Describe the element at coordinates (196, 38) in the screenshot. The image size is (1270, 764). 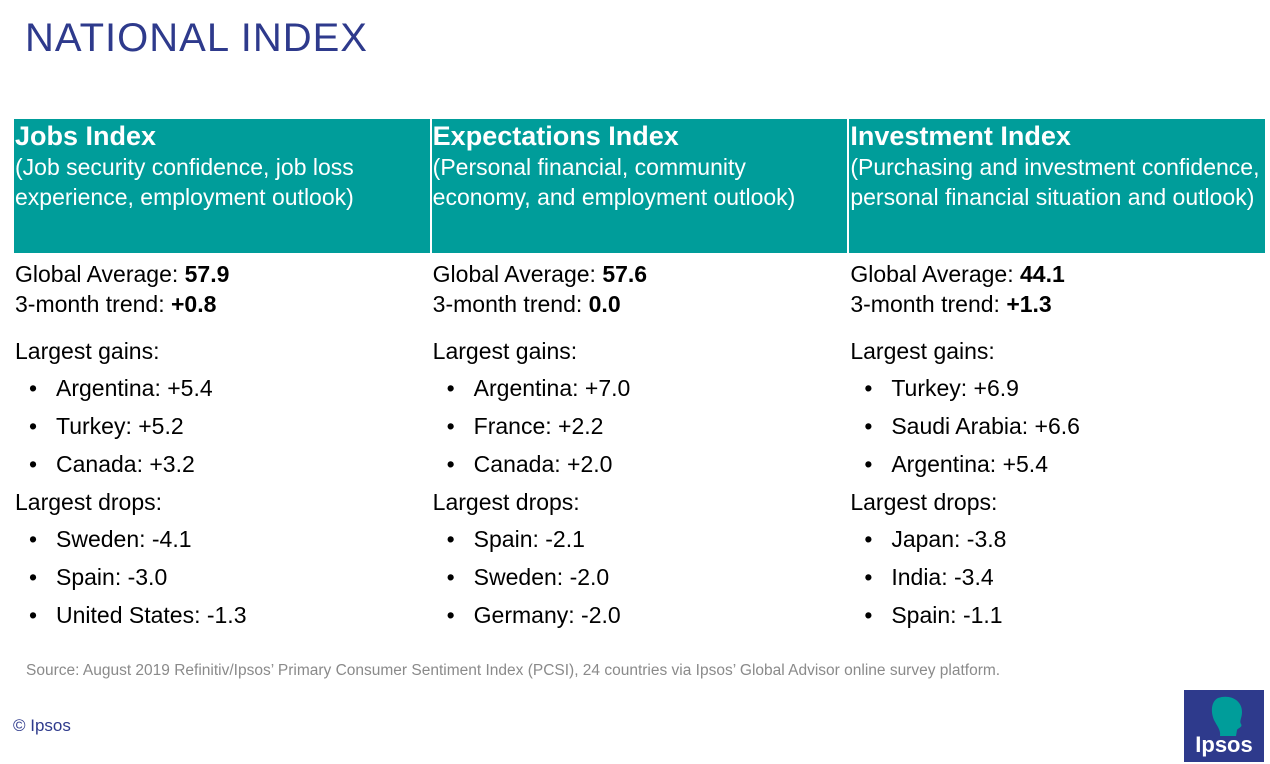
I see `page-title: NATIONAL INDEX` at that location.